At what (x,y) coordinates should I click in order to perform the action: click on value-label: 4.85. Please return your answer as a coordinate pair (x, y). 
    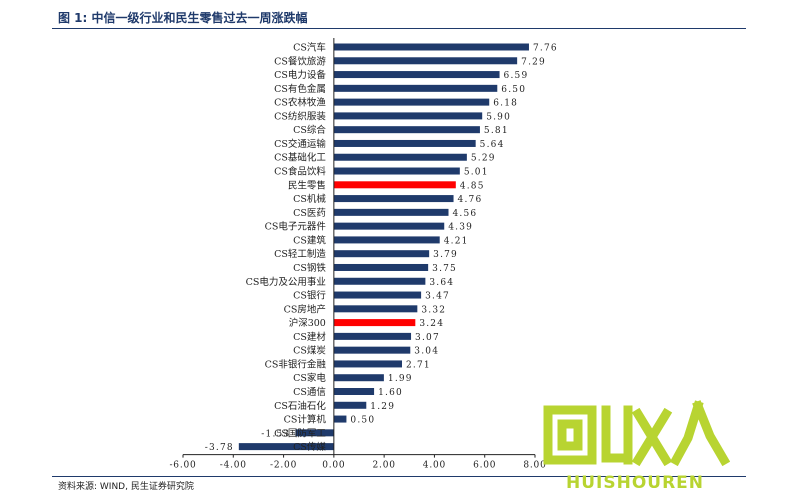
    Looking at the image, I should click on (472, 186).